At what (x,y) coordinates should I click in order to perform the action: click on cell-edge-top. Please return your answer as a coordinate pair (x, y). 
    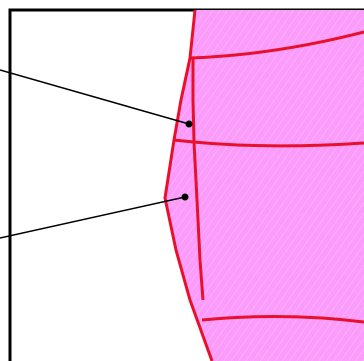
    Looking at the image, I should click on (276, 45).